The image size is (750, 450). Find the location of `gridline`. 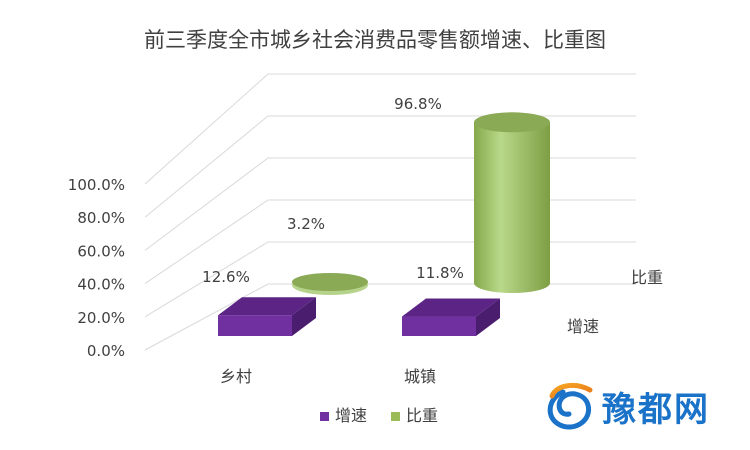

gridline is located at coordinates (390, 204).